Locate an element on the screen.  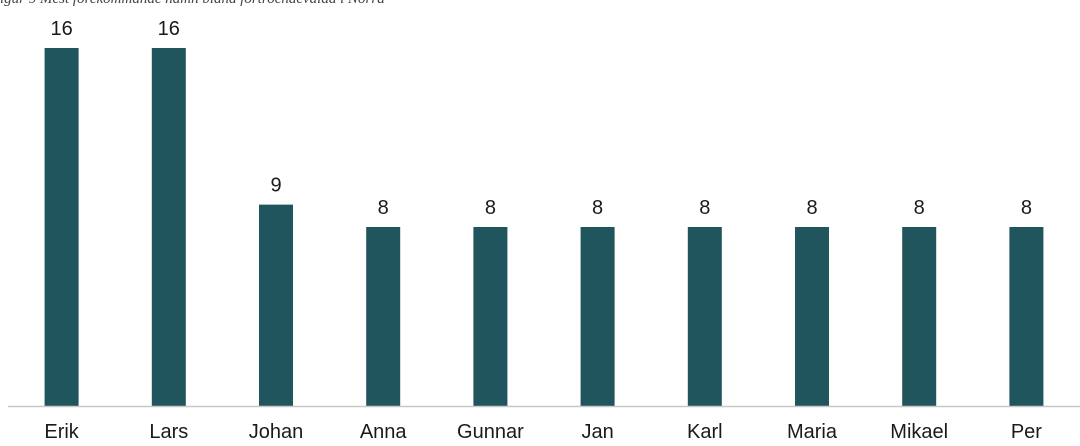
value-label-mikael: 8 is located at coordinates (919, 208).